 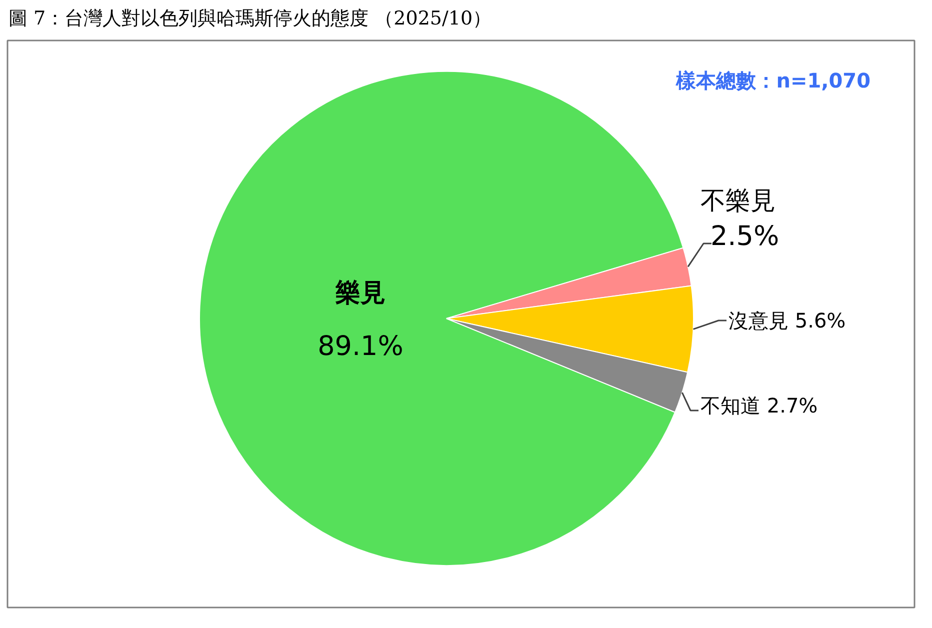 I want to click on slice-label: 不知道 2.7%, so click(x=759, y=406).